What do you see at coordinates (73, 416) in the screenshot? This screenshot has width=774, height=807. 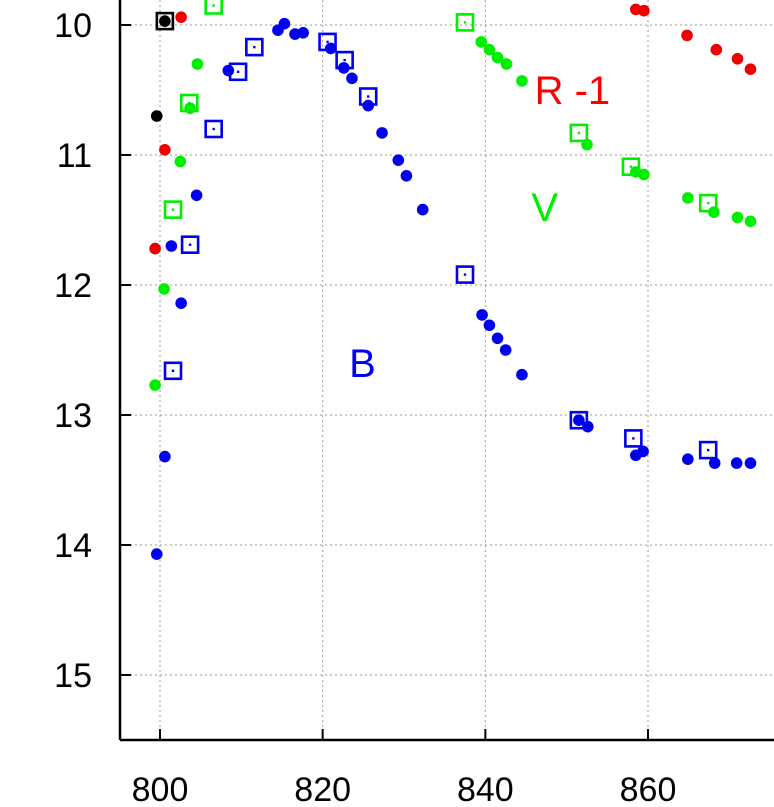 I see `y-tick-label: 13` at bounding box center [73, 416].